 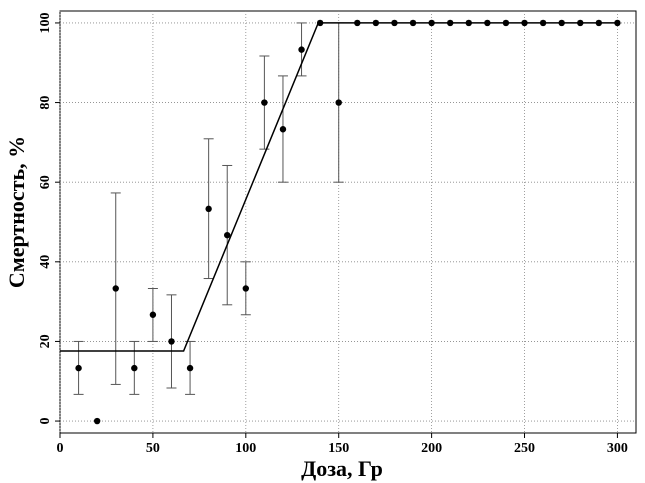 What do you see at coordinates (342, 468) in the screenshot?
I see `x-axis-title: Доза, Гр` at bounding box center [342, 468].